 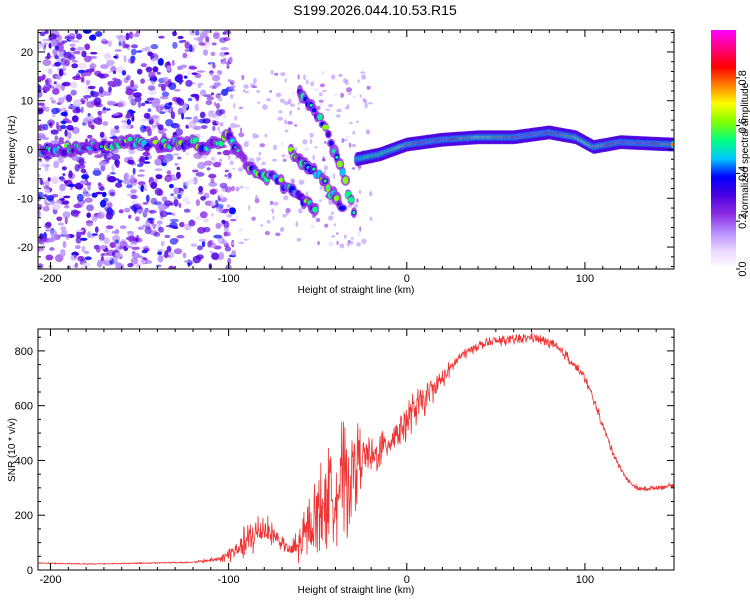 What do you see at coordinates (513, 146) in the screenshot?
I see `spectrogram-ridge` at bounding box center [513, 146].